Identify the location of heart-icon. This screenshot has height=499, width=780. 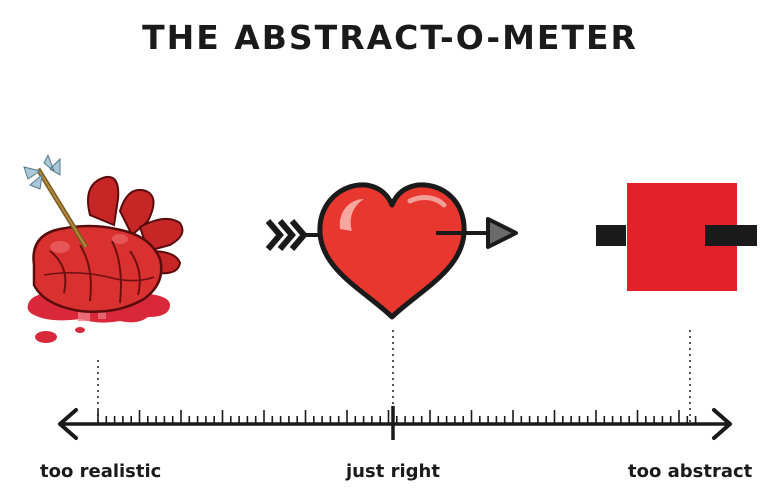
(391, 251).